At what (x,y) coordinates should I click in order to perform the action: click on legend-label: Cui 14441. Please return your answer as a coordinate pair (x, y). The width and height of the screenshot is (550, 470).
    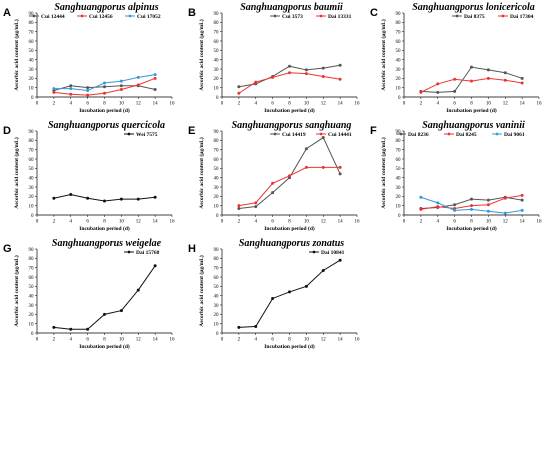
    Looking at the image, I should click on (340, 135).